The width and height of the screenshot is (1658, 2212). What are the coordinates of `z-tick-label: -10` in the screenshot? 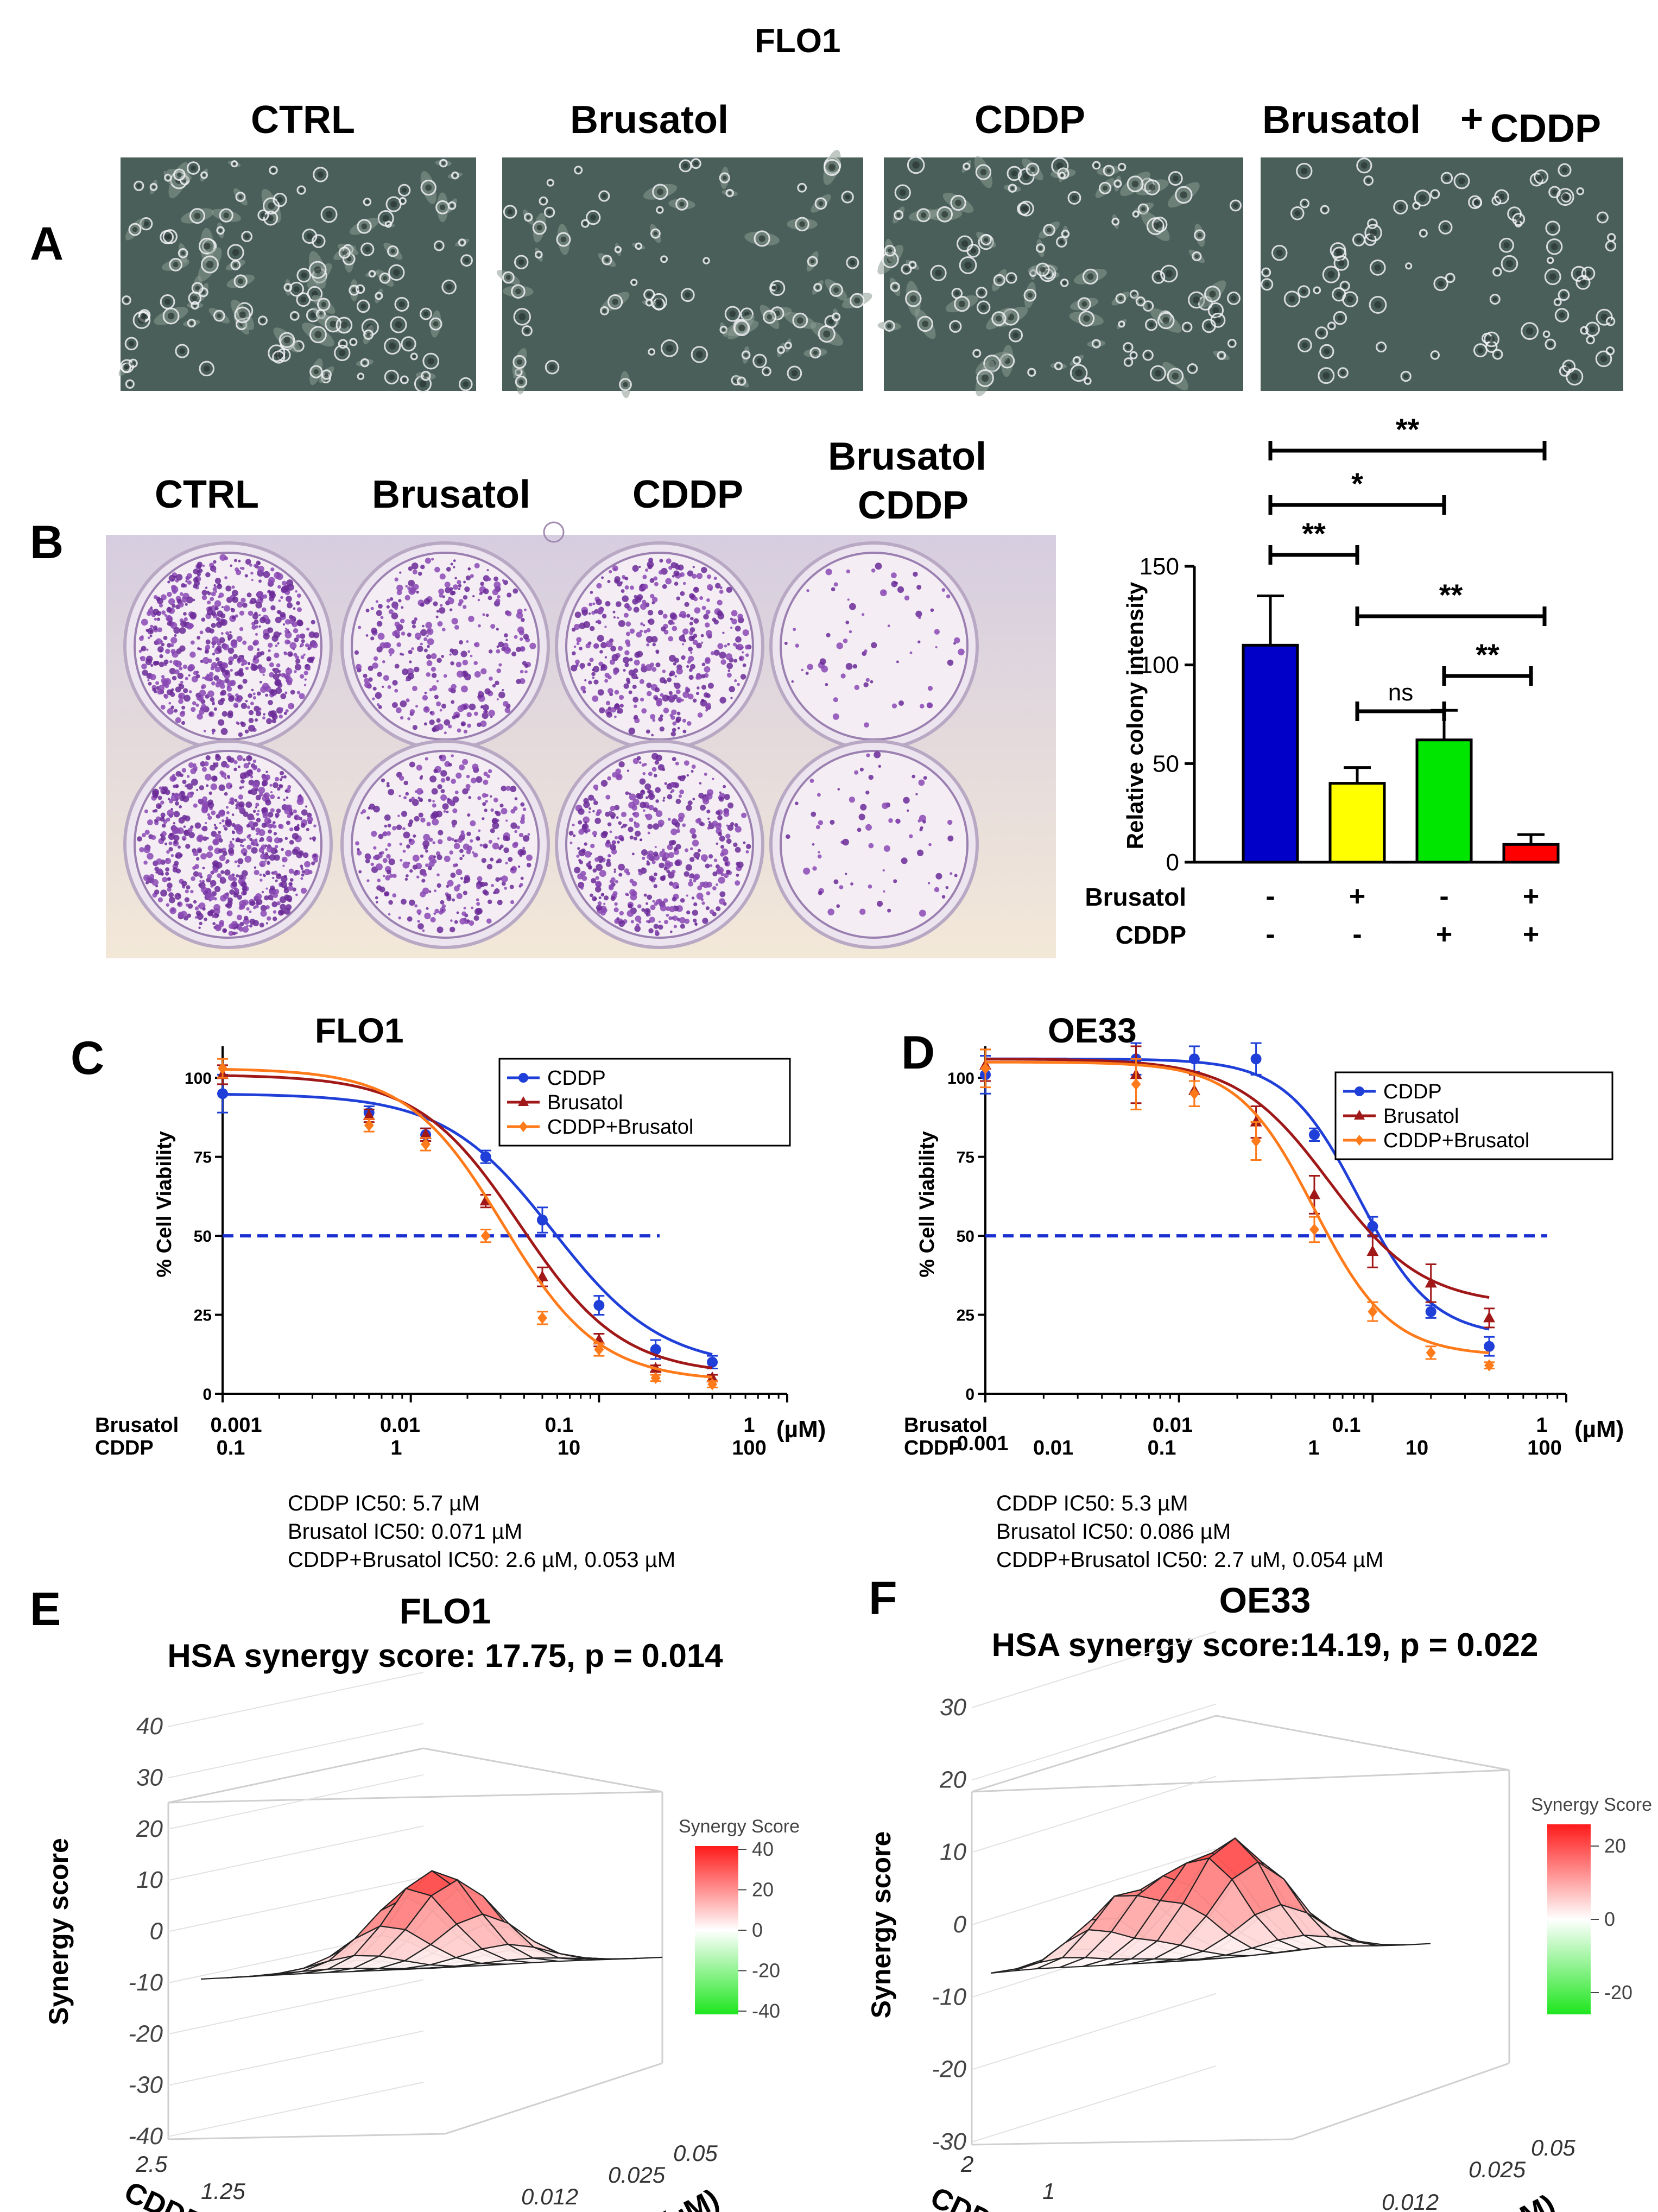 It's located at (145, 1982).